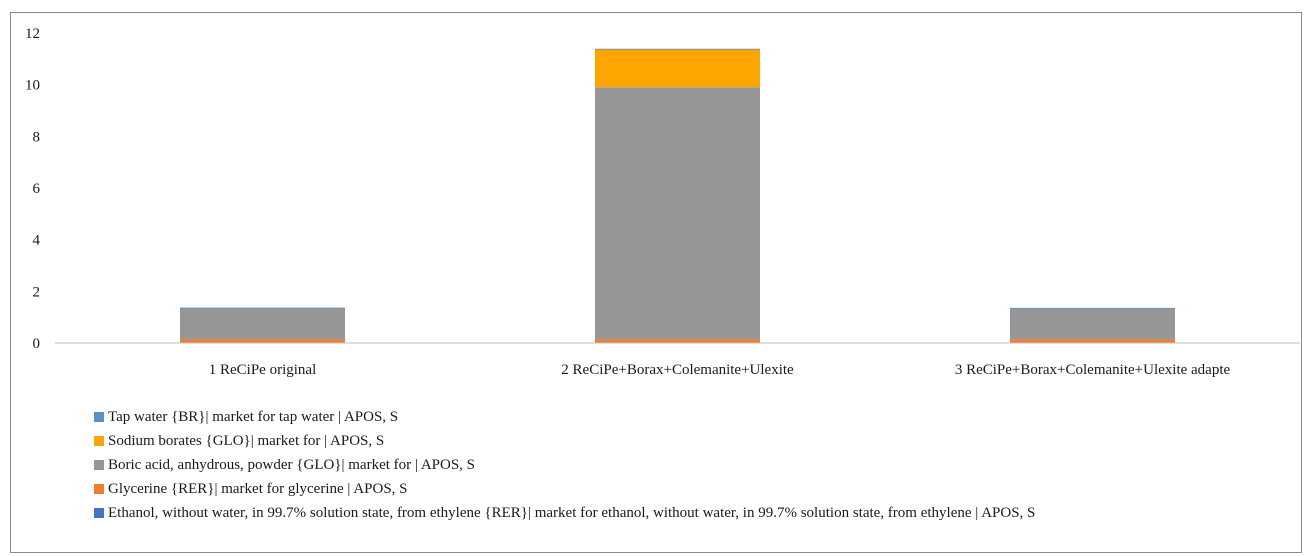 The width and height of the screenshot is (1305, 556). I want to click on y-tick-label: 2, so click(37, 292).